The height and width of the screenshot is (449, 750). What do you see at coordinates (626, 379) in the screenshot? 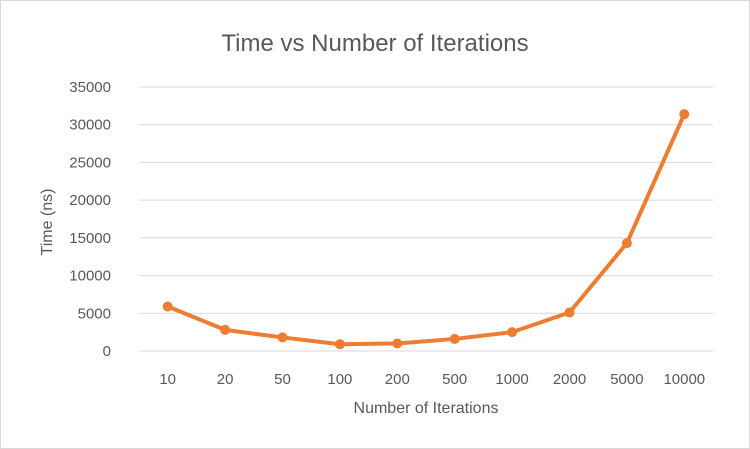
I see `x-tick-label: 5000` at bounding box center [626, 379].